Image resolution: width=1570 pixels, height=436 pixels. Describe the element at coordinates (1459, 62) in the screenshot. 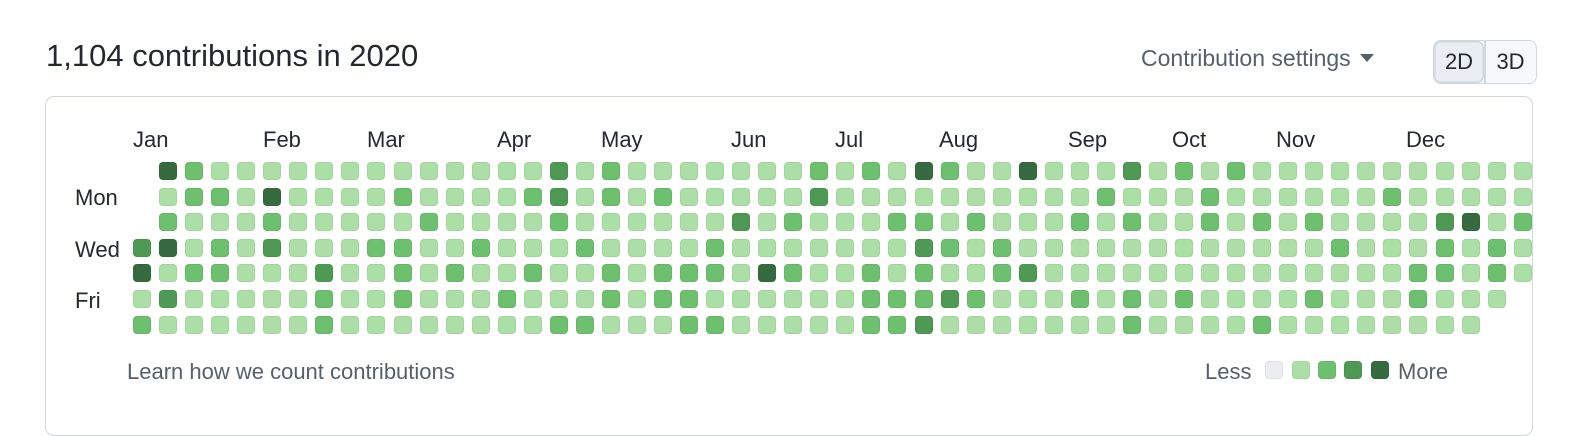

I see `toggle-2d-button: 2D` at that location.